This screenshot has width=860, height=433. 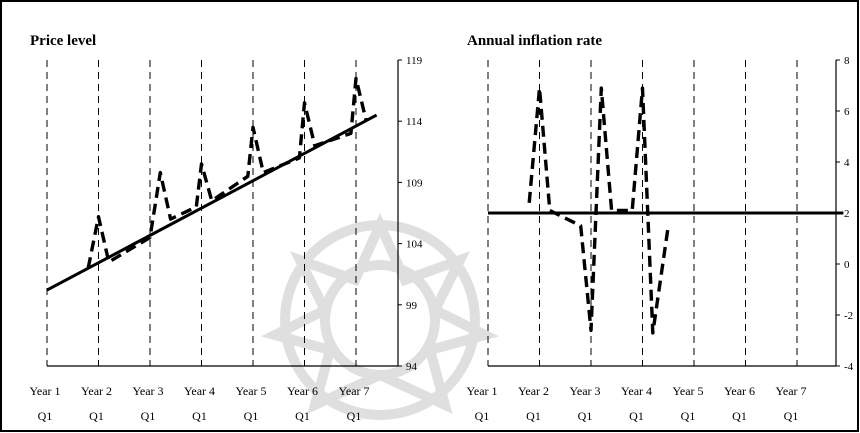 What do you see at coordinates (687, 391) in the screenshot?
I see `inflation-rate-x-tick-label-year: Year 5` at bounding box center [687, 391].